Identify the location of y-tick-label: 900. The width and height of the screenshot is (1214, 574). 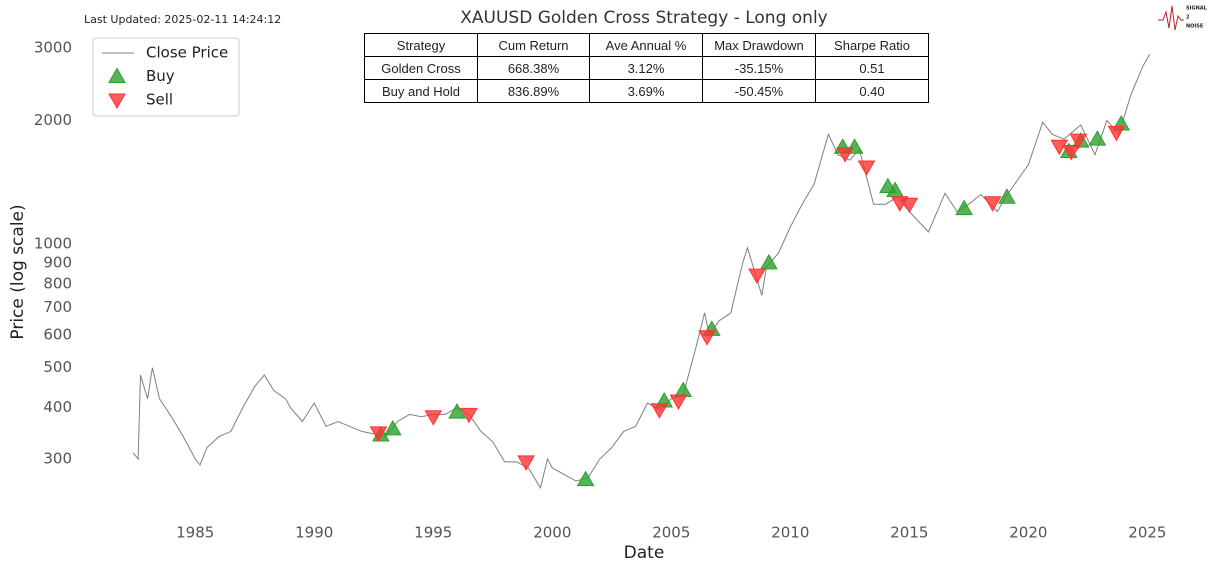
(57, 262).